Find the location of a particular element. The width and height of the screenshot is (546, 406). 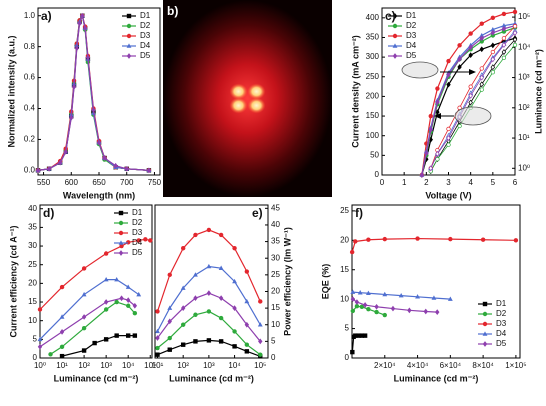

y2-tick-label: 10² is located at coordinates (524, 107).